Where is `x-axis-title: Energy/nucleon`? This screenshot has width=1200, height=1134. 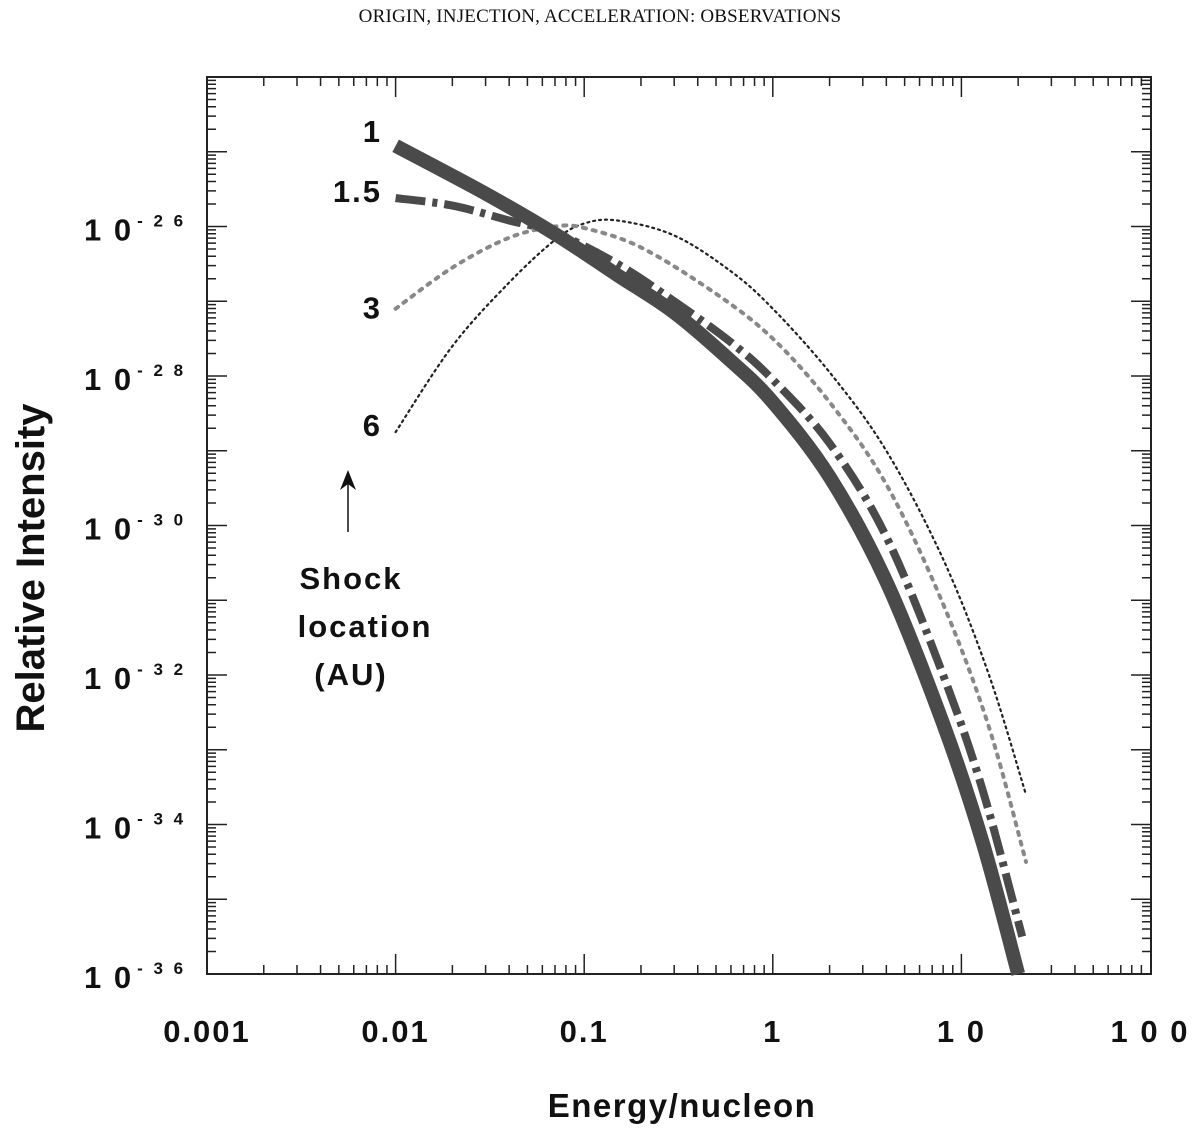
x-axis-title: Energy/nucleon is located at coordinates (682, 1105).